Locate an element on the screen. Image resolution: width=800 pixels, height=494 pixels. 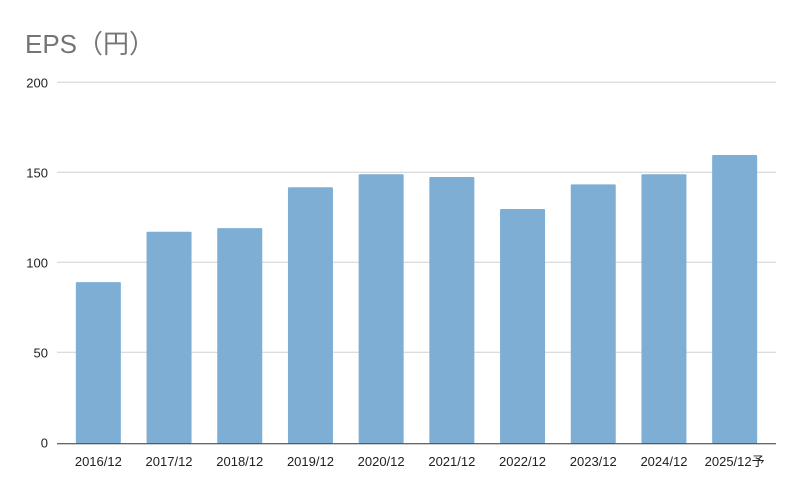
x-tick-label: 2020/12 is located at coordinates (381, 461).